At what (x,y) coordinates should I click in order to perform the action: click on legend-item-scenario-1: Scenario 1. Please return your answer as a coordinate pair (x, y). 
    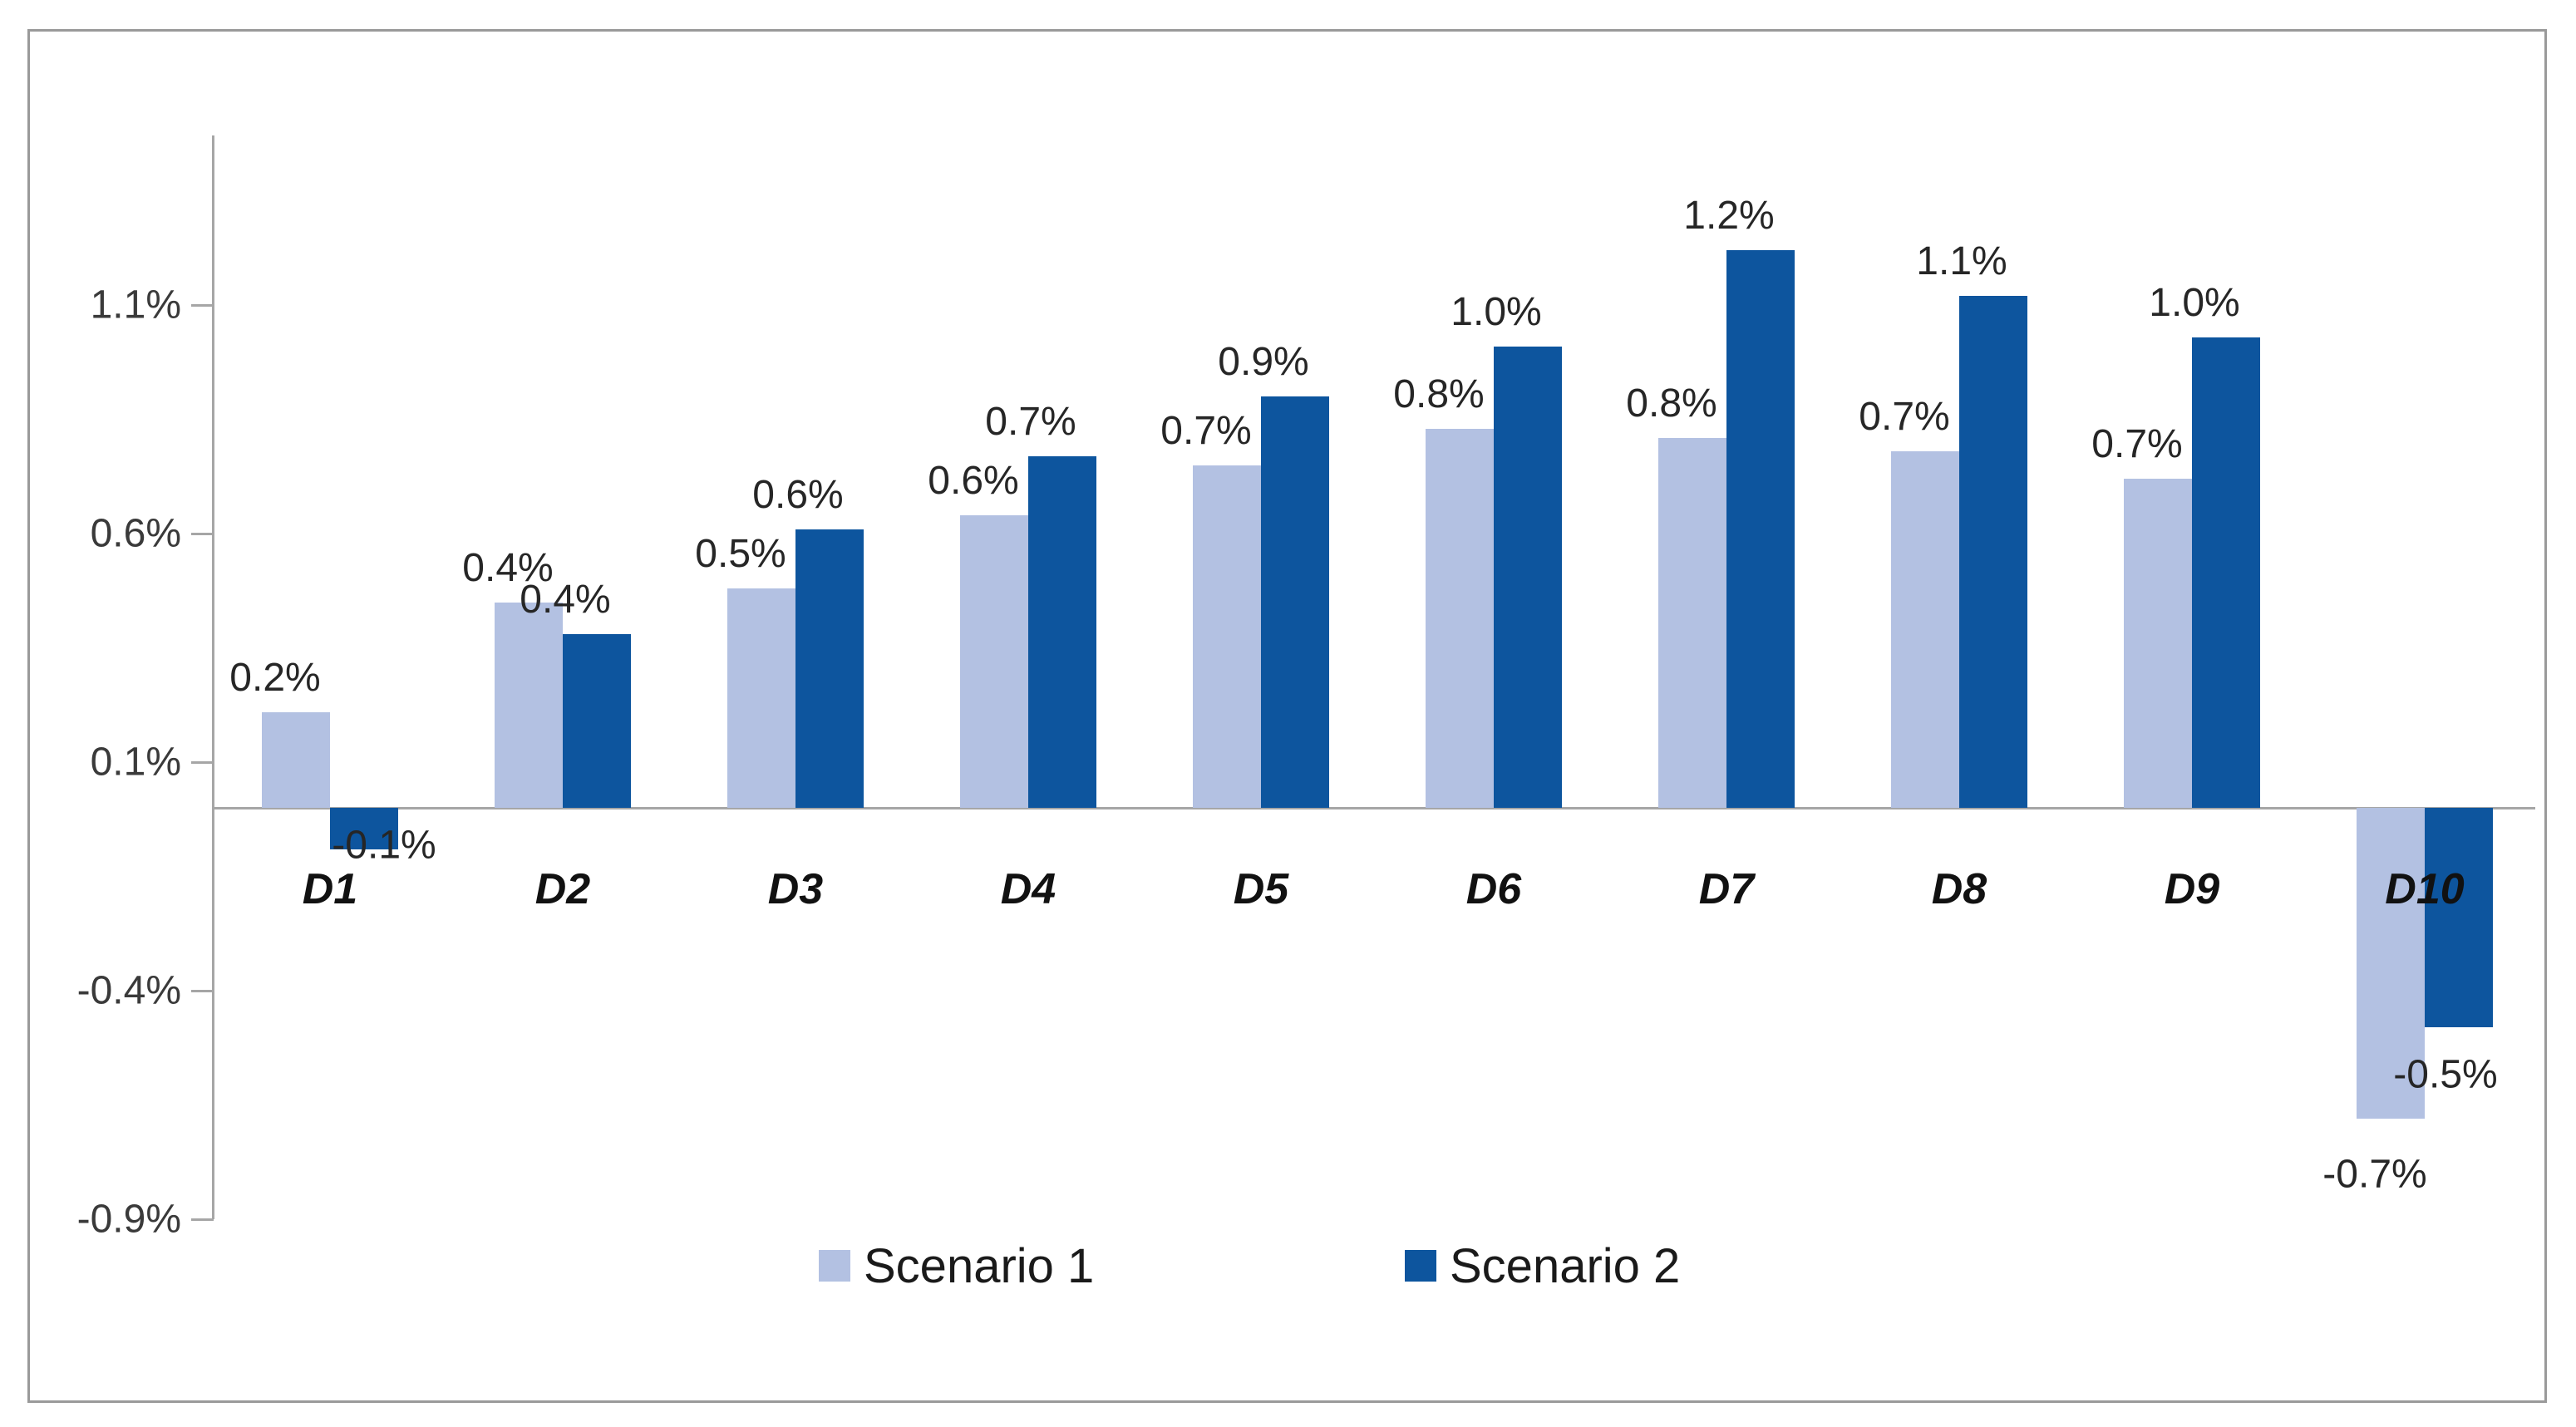
    Looking at the image, I should click on (956, 1266).